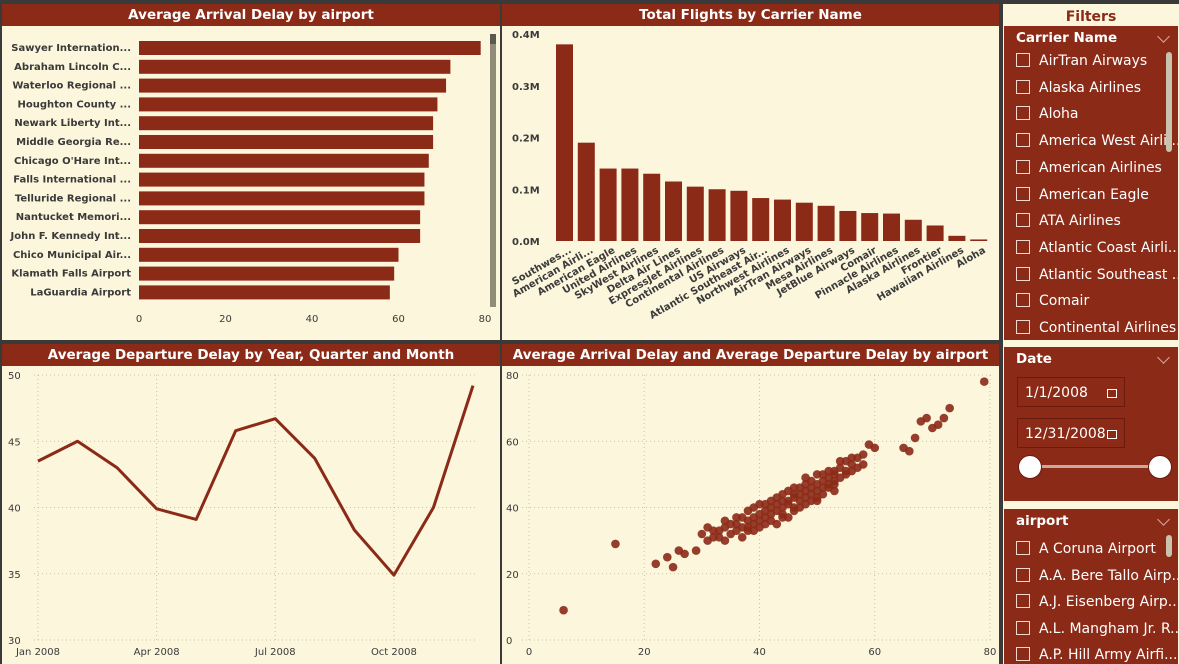 The width and height of the screenshot is (1179, 664). What do you see at coordinates (1082, 195) in the screenshot?
I see `filter-option: American Eagle` at bounding box center [1082, 195].